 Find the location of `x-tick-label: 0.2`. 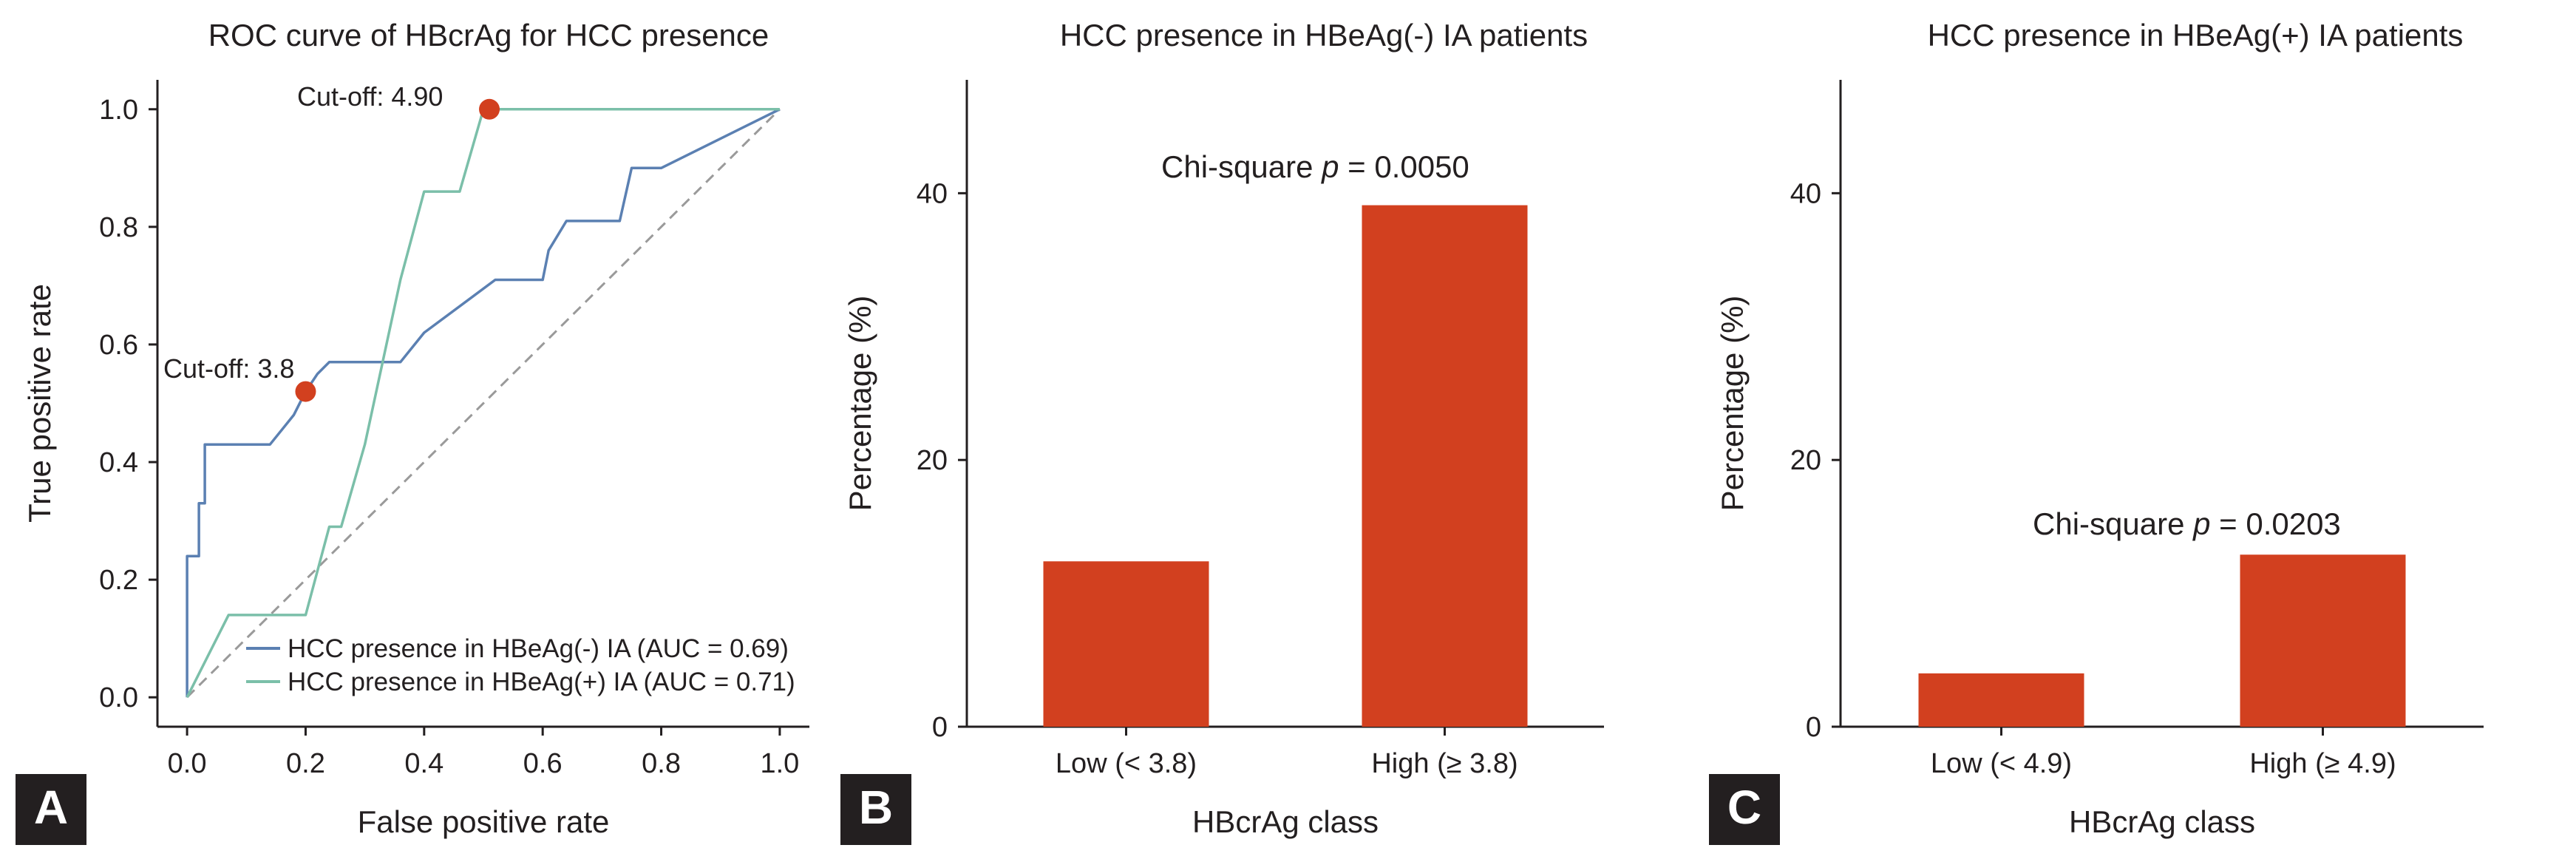

x-tick-label: 0.2 is located at coordinates (305, 764).